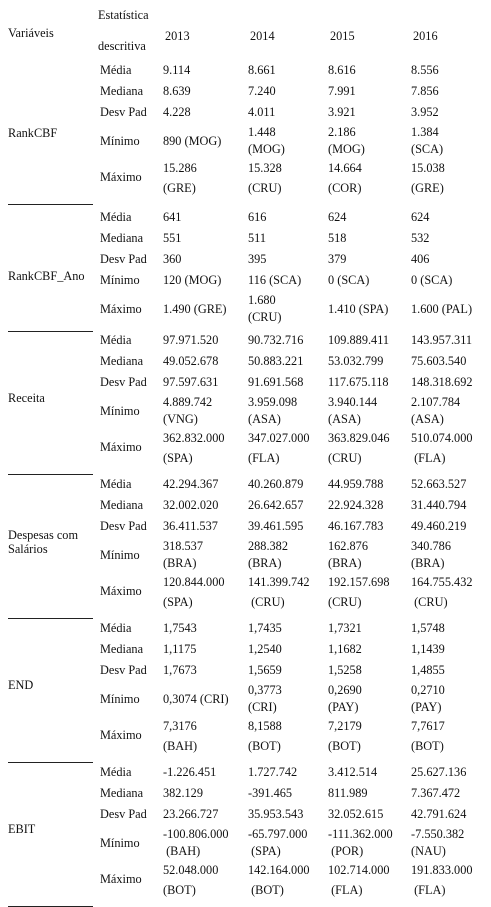 Image resolution: width=491 pixels, height=907 pixels. I want to click on table-cell: 7.856, so click(425, 91).